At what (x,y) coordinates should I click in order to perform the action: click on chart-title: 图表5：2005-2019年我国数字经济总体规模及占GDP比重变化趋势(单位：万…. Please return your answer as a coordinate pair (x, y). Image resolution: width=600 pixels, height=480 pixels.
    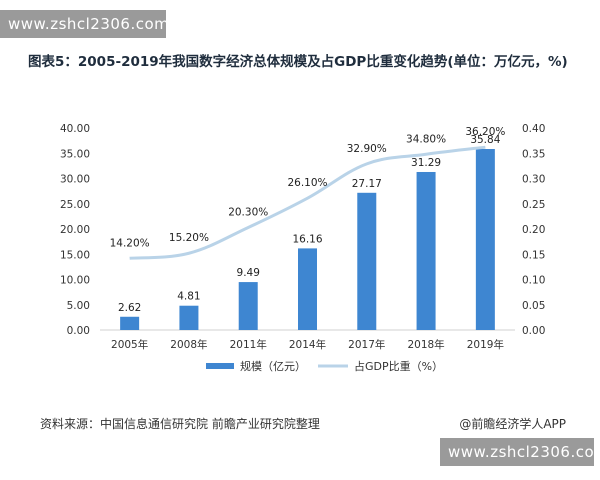
    Looking at the image, I should click on (298, 62).